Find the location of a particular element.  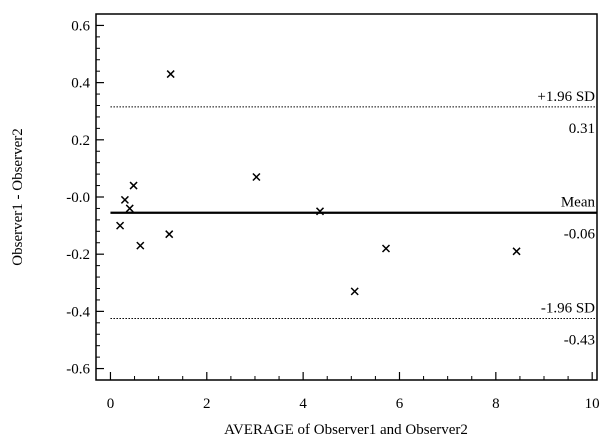

reference-line-name: +1.96 SD is located at coordinates (566, 97).